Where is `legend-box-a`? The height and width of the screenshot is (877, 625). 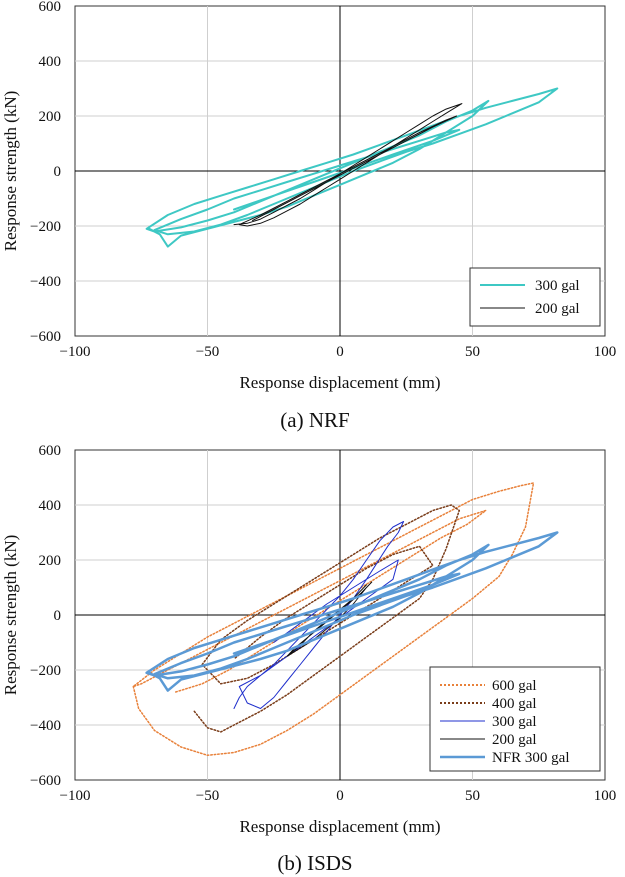 legend-box-a is located at coordinates (535, 297).